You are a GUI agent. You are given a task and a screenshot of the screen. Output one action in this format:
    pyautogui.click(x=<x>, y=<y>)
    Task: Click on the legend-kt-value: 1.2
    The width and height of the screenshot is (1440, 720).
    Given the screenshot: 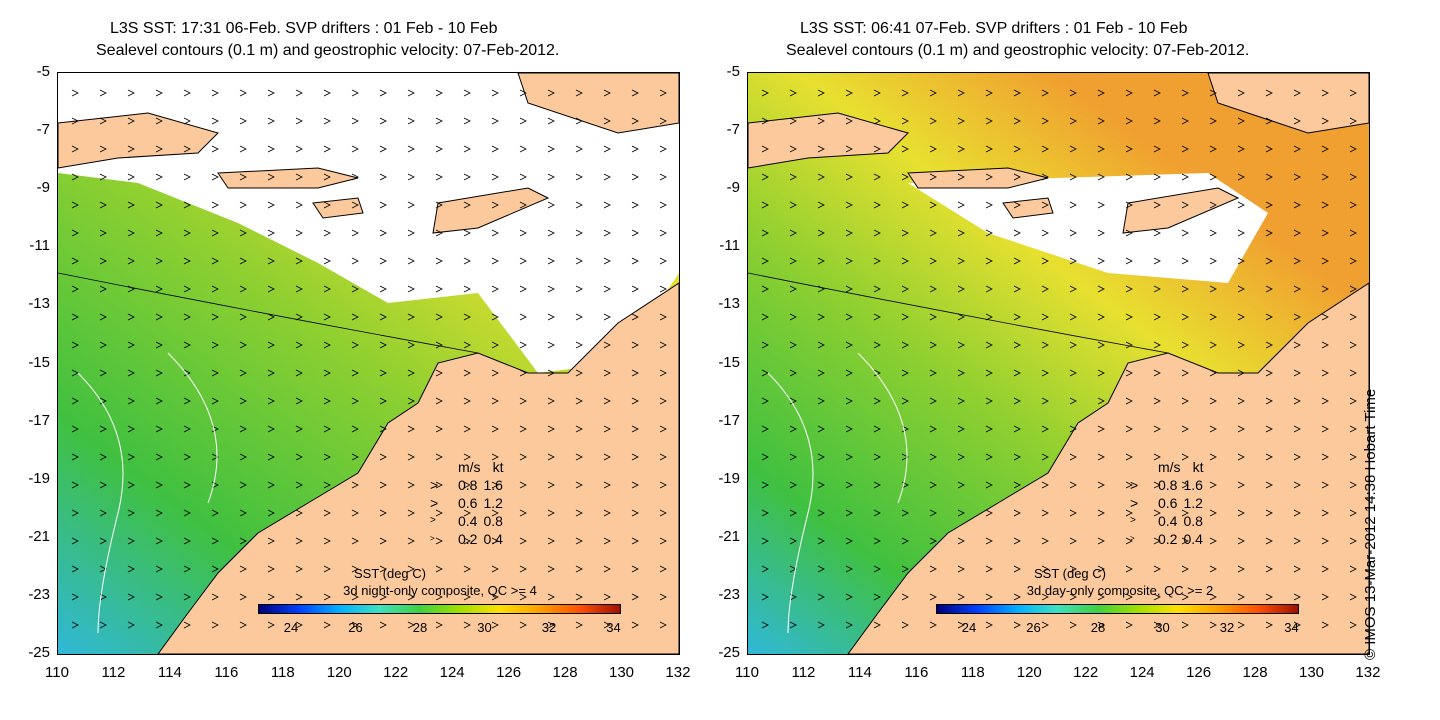 What is the action you would take?
    pyautogui.click(x=493, y=503)
    